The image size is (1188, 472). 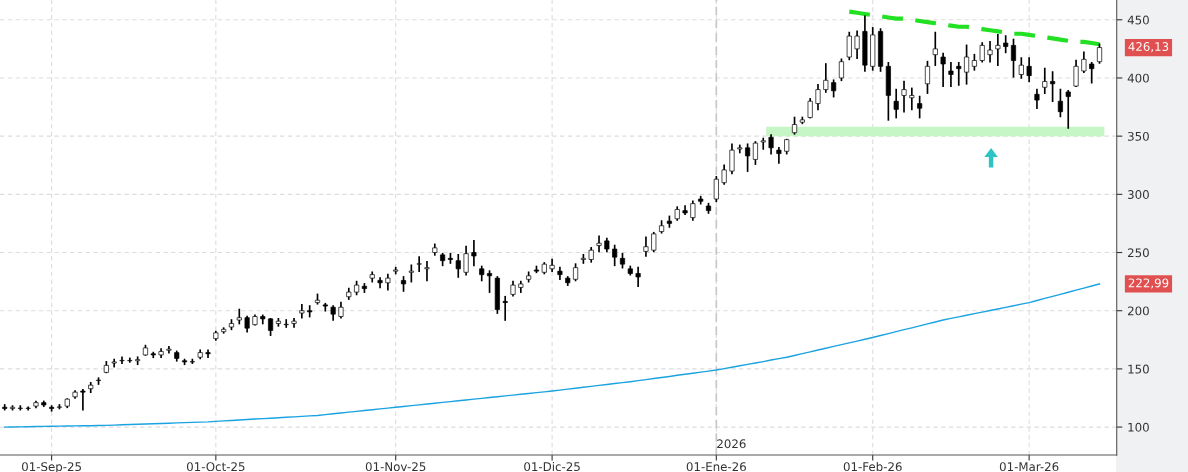 What do you see at coordinates (1138, 78) in the screenshot?
I see `y-tick-label: 400` at bounding box center [1138, 78].